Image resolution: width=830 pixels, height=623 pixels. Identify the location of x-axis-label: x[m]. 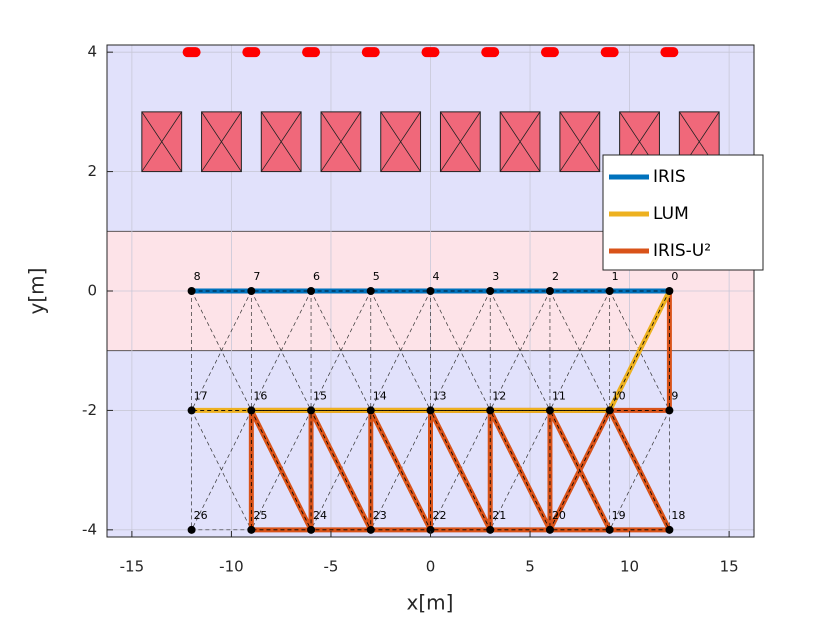
(430, 603).